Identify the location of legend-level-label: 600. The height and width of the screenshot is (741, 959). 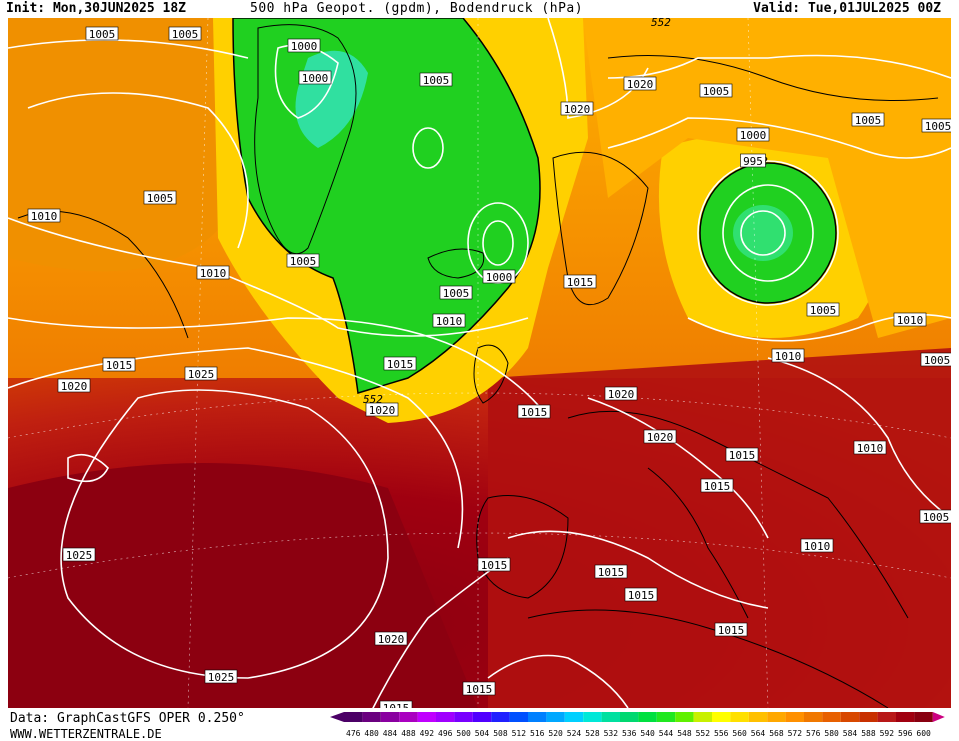
(923, 733).